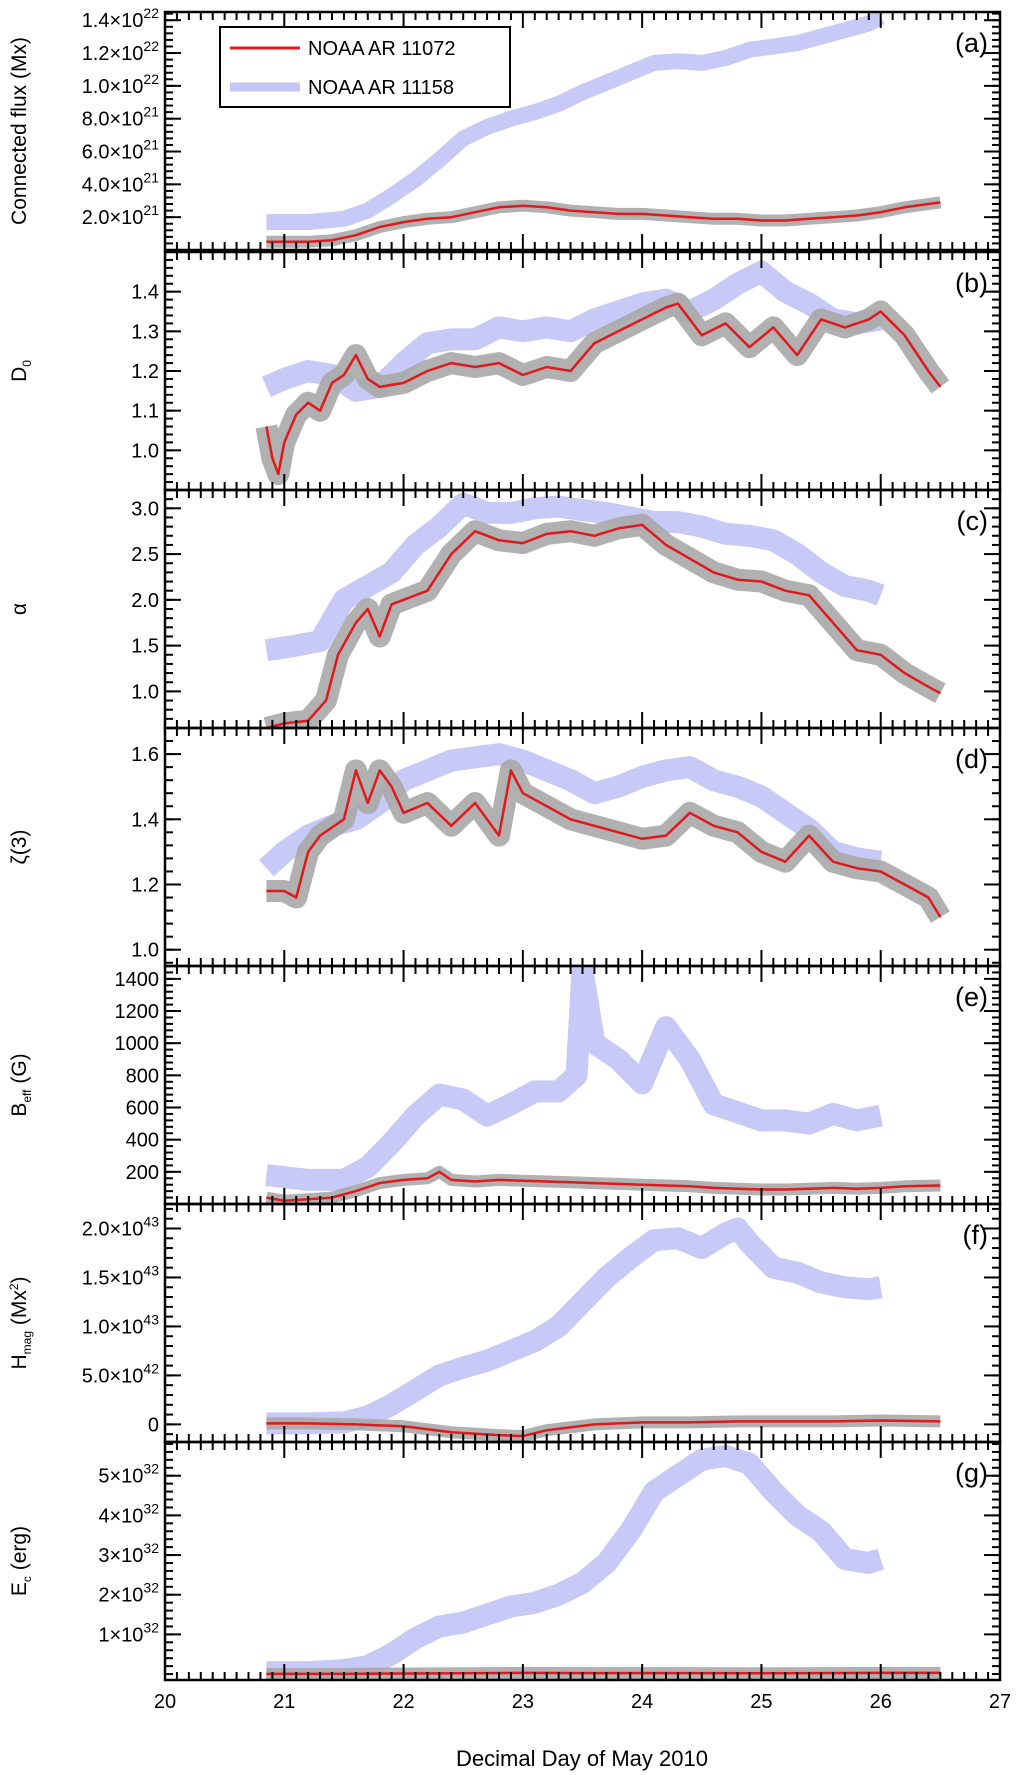 This screenshot has height=1775, width=1024. I want to click on y-tick-label: 1.6, so click(145, 755).